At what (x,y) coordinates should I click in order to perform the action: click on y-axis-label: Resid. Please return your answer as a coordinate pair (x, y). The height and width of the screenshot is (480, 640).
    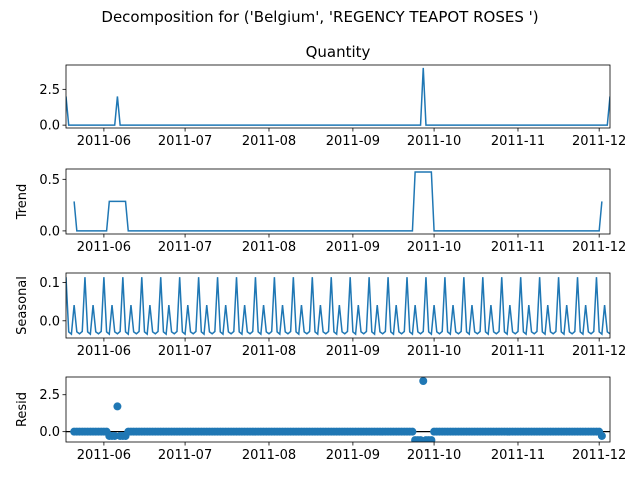
    Looking at the image, I should click on (22, 409).